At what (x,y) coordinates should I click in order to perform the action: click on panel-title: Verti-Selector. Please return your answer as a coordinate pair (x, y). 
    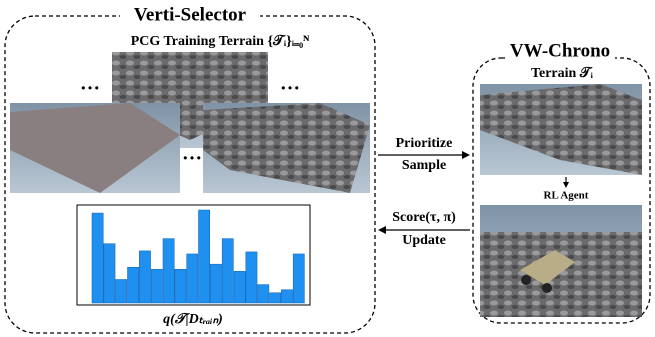
    Looking at the image, I should click on (190, 14).